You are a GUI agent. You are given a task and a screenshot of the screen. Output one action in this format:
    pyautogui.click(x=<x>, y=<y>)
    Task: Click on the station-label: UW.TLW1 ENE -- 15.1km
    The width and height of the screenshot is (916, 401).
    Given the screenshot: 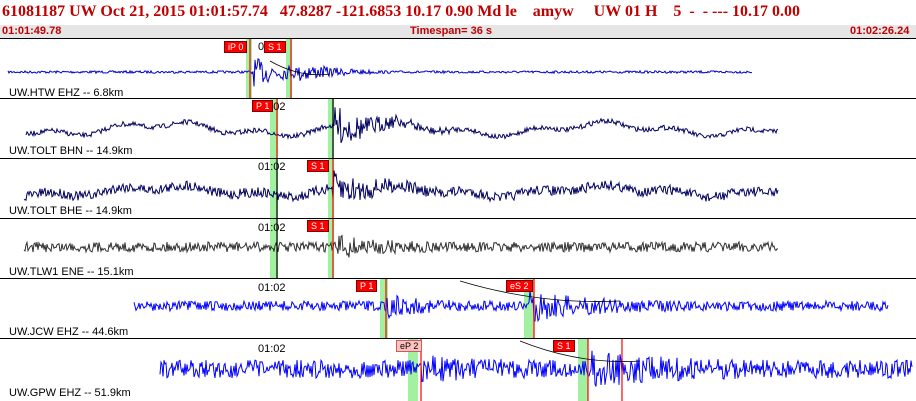 What is the action you would take?
    pyautogui.click(x=71, y=272)
    